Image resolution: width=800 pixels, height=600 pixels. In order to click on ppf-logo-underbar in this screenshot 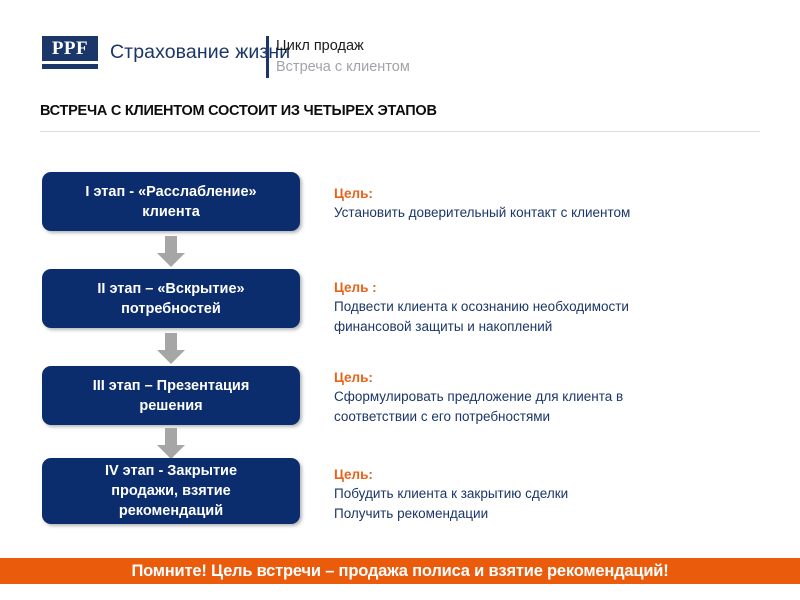, I will do `click(70, 66)`.